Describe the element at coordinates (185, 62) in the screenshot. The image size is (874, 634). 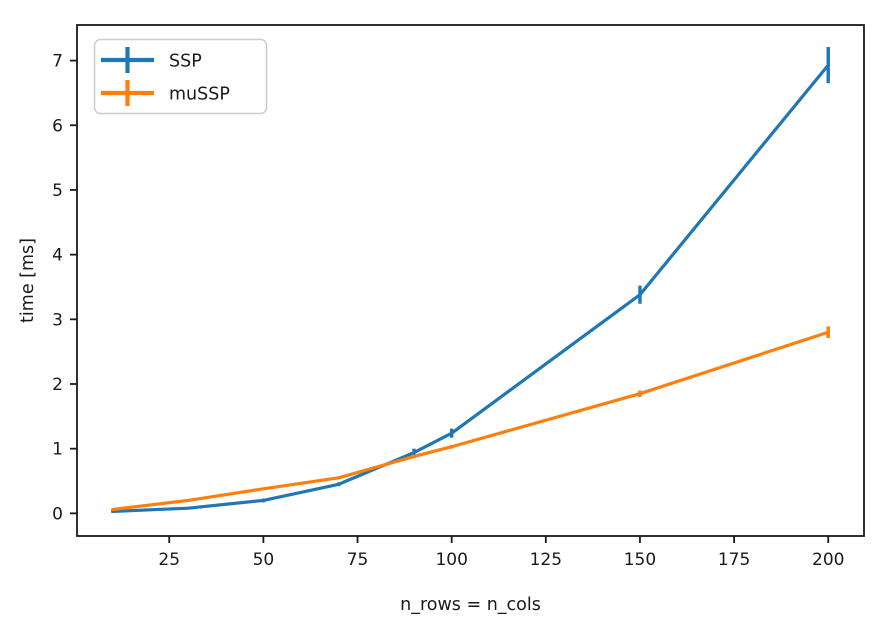
I see `legend-label-SSP: SSP` at that location.